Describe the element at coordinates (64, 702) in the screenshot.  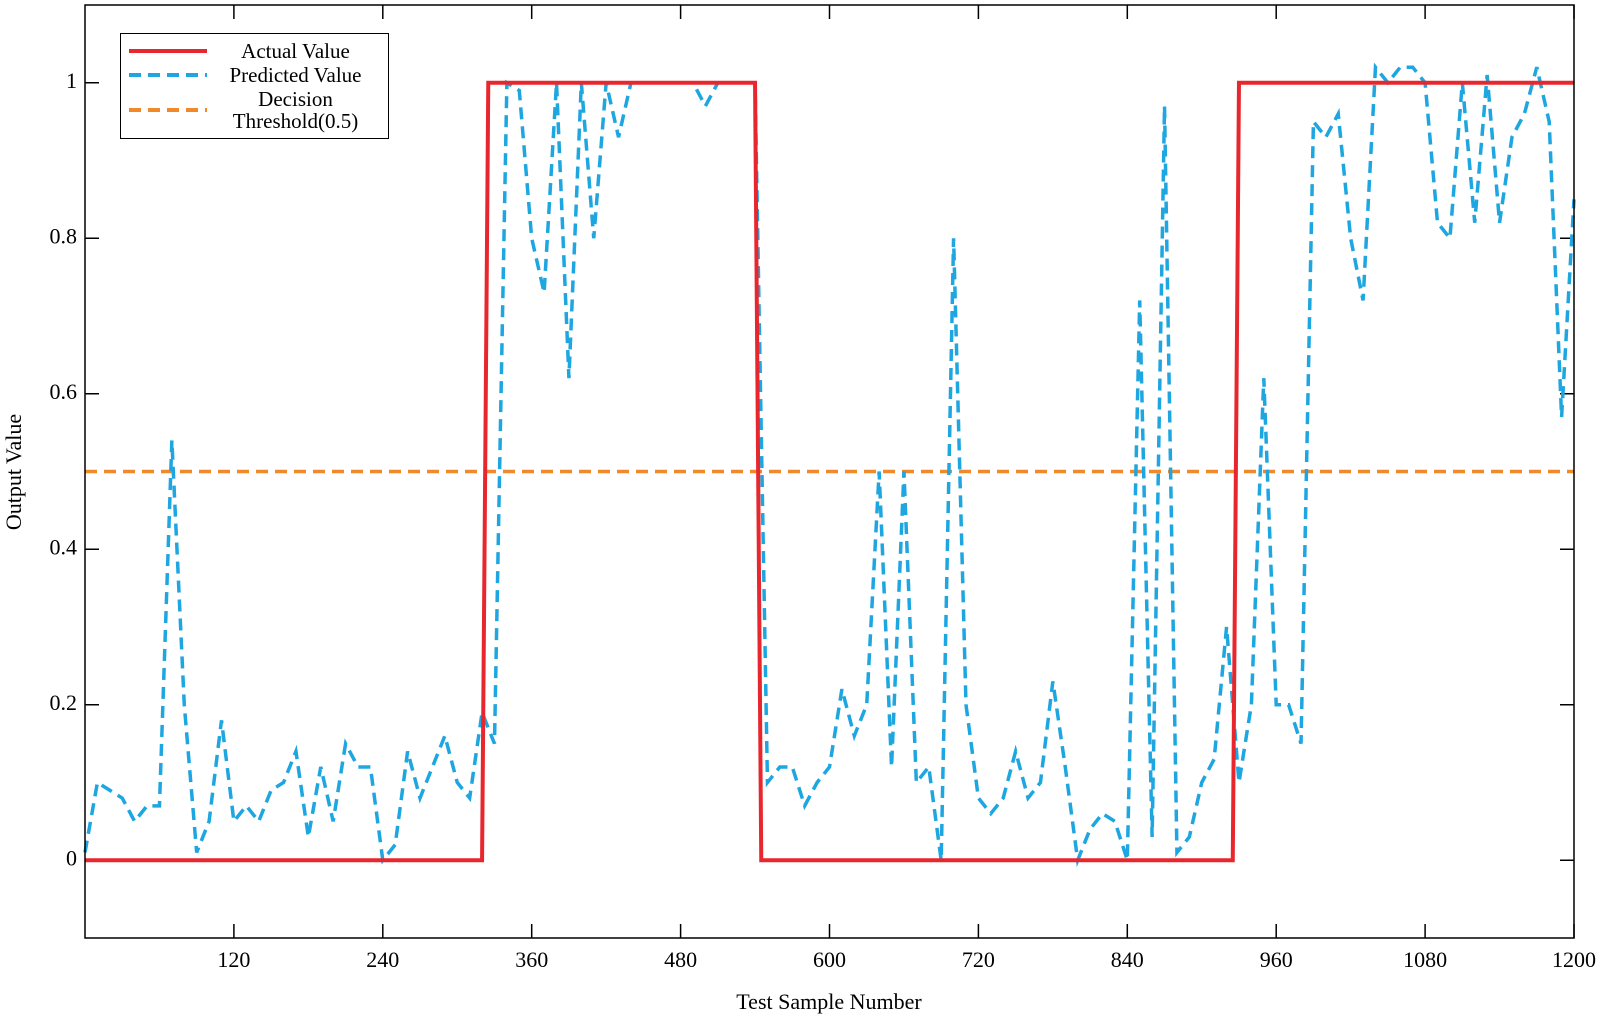
I see `y-tick-label: 0.2` at that location.